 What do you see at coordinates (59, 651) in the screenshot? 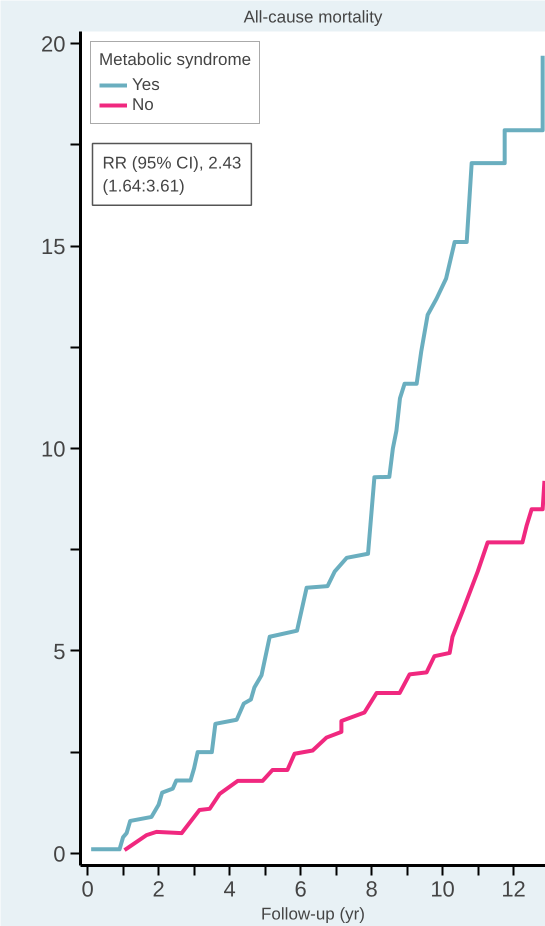
I see `y-tick-label: 5` at bounding box center [59, 651].